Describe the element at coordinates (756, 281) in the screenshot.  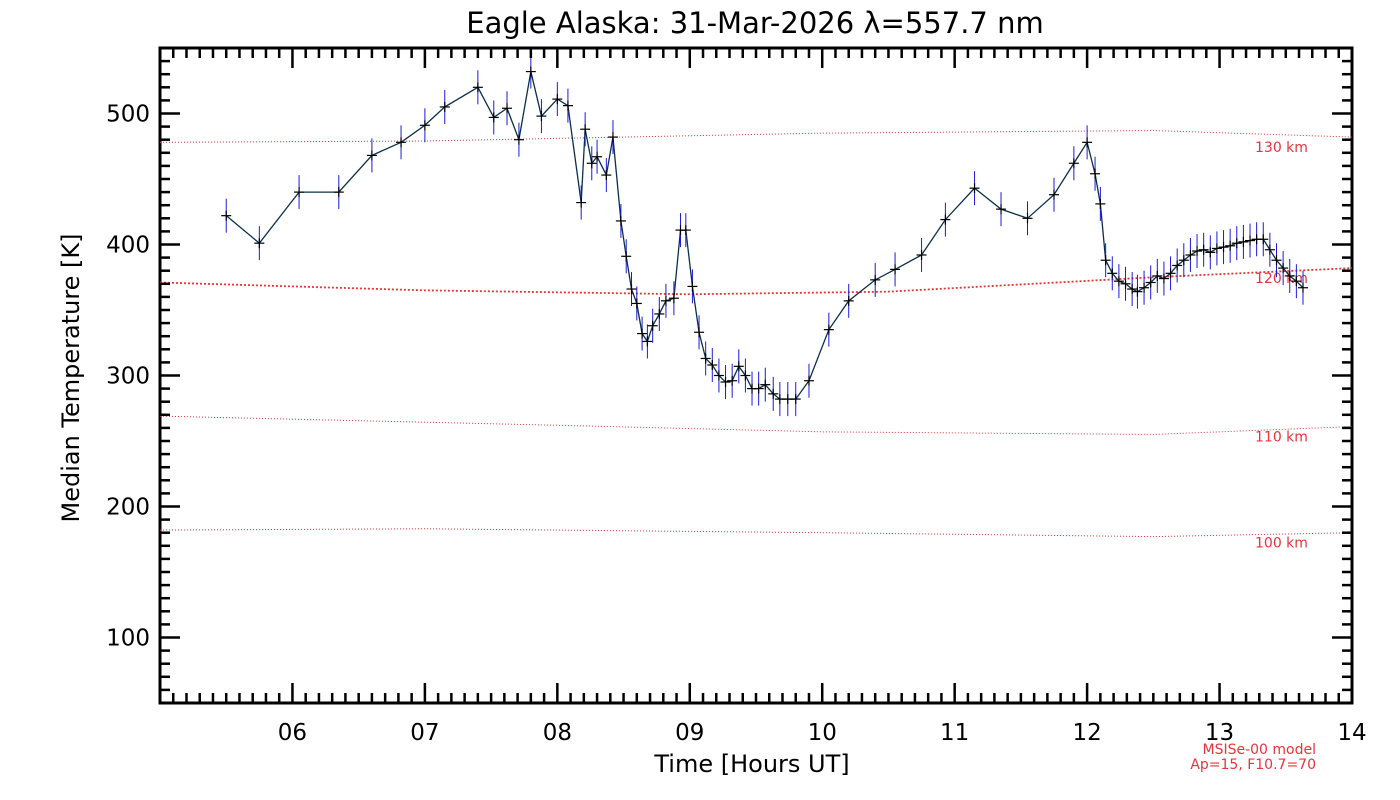
I see `model-curve-120km` at that location.